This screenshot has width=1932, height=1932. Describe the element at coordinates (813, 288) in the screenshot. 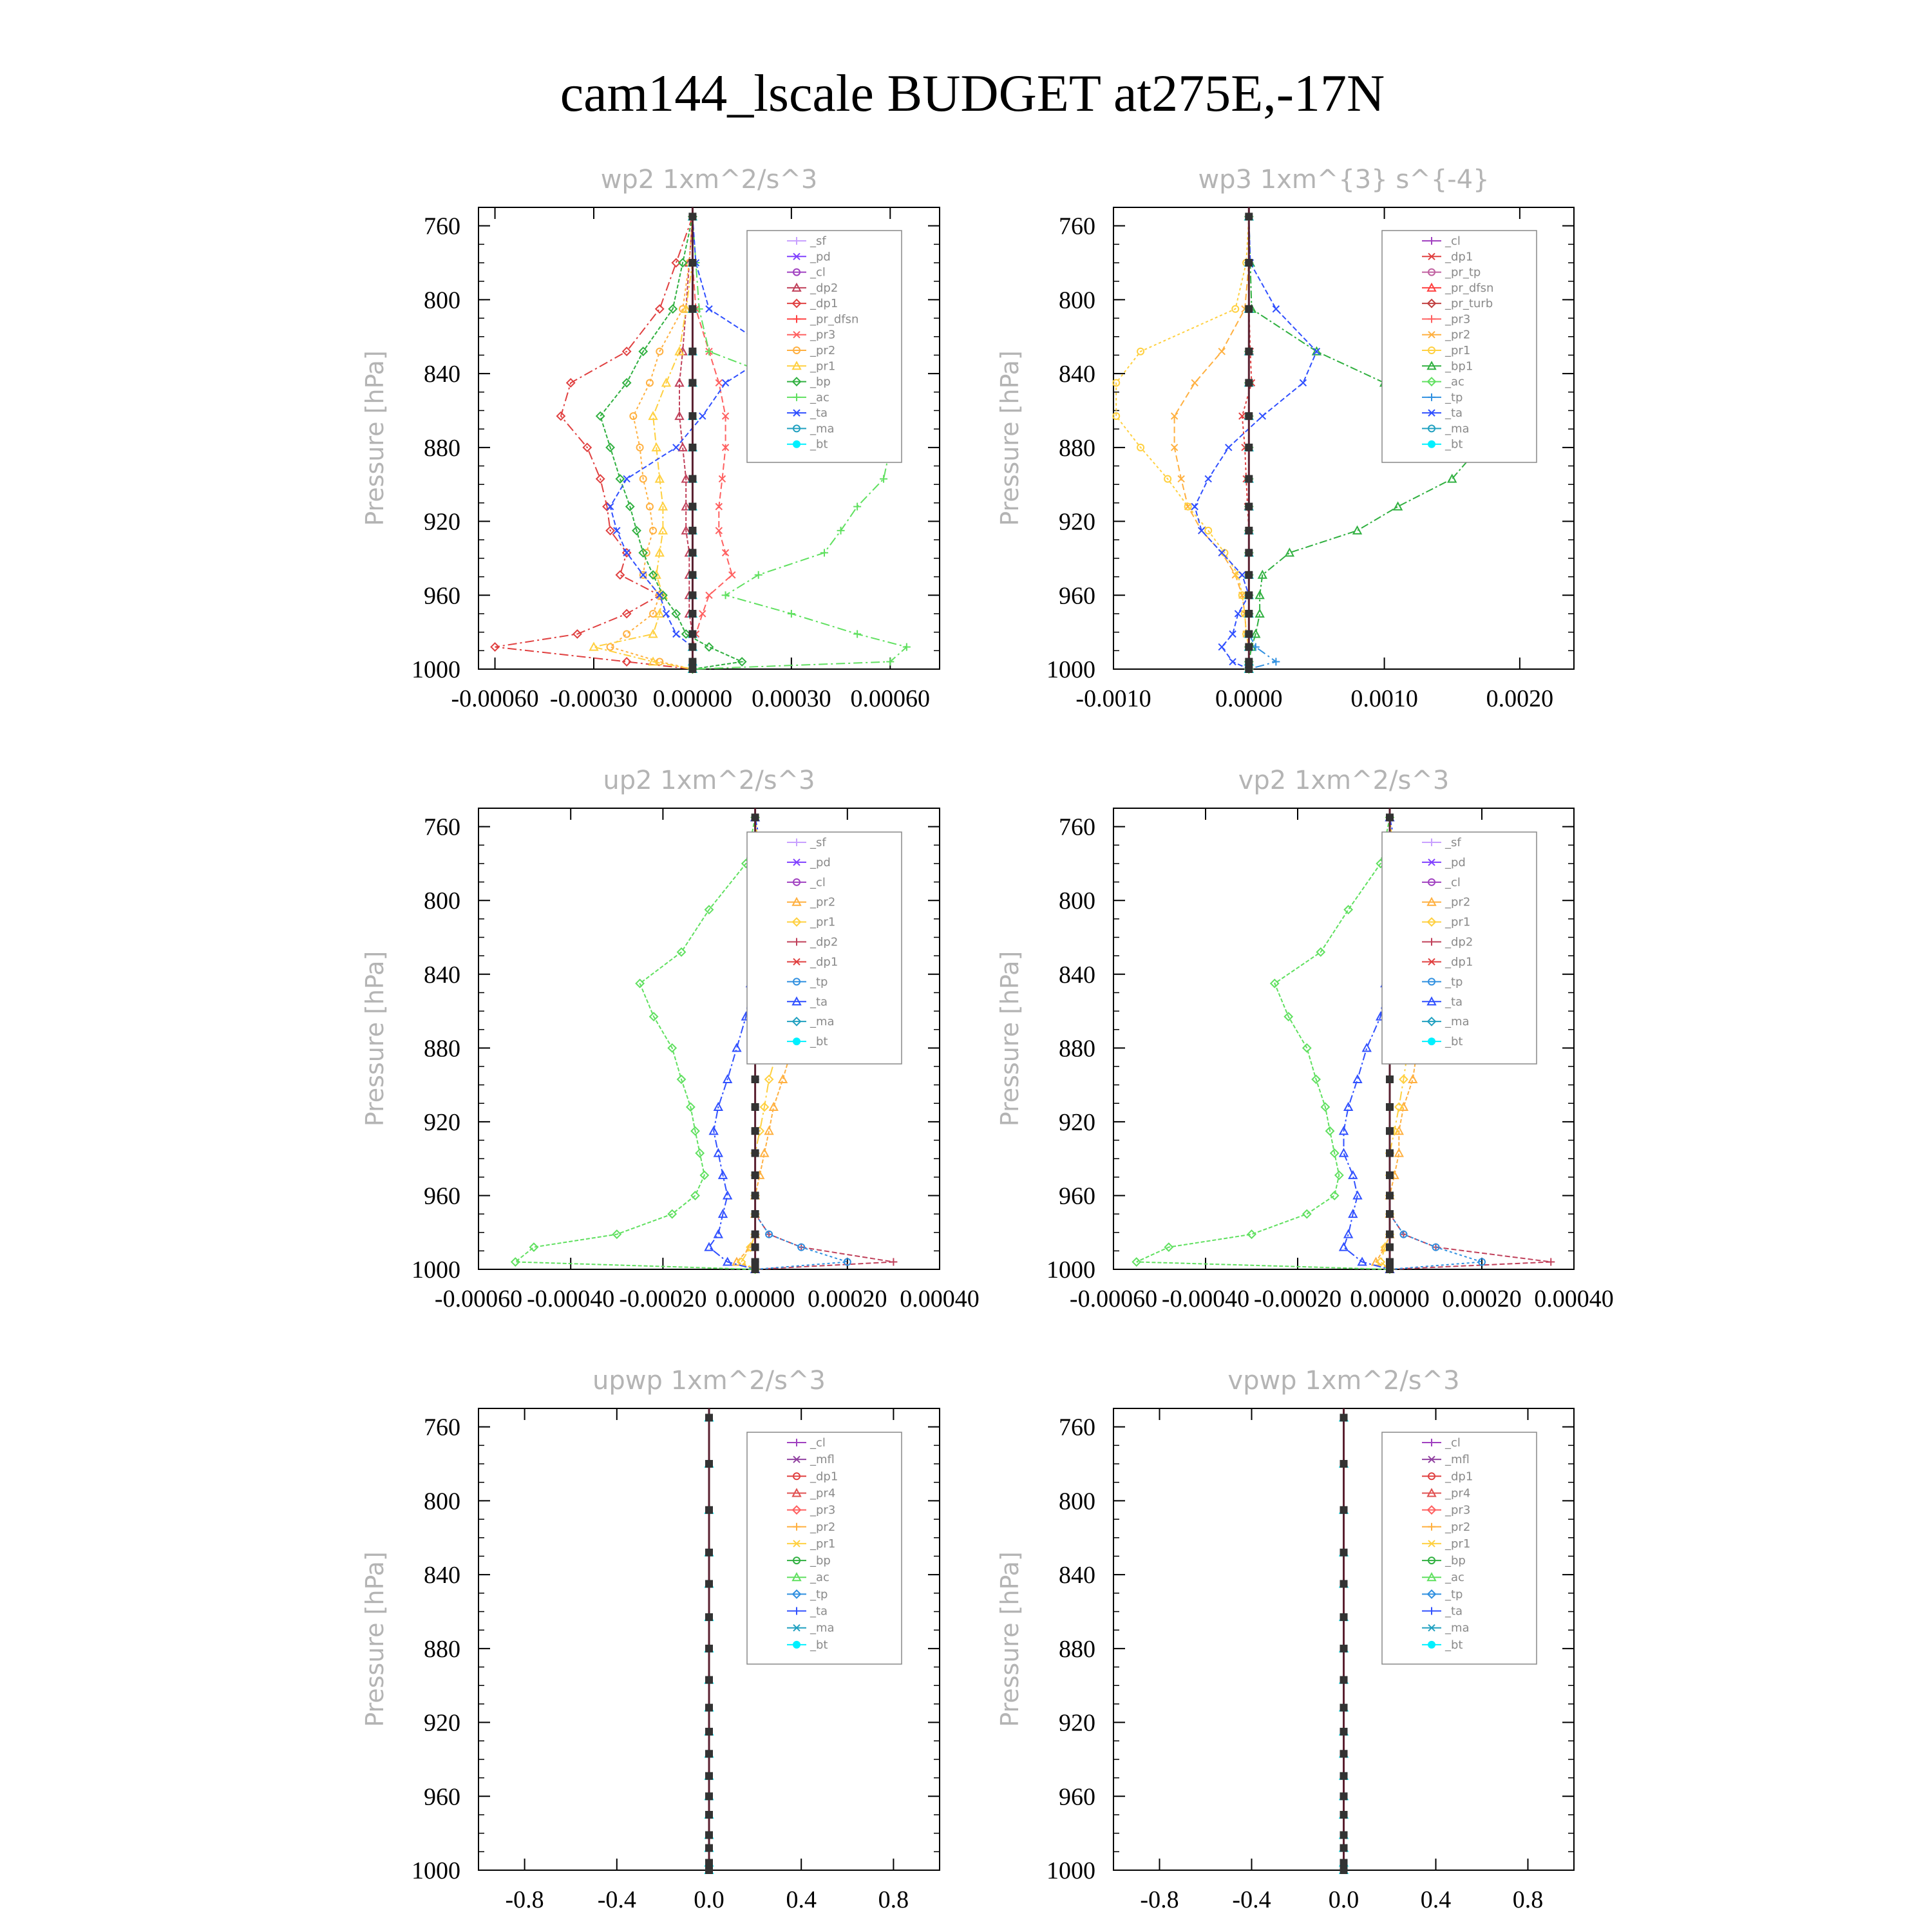

I see `legend-entry: _dp2` at that location.